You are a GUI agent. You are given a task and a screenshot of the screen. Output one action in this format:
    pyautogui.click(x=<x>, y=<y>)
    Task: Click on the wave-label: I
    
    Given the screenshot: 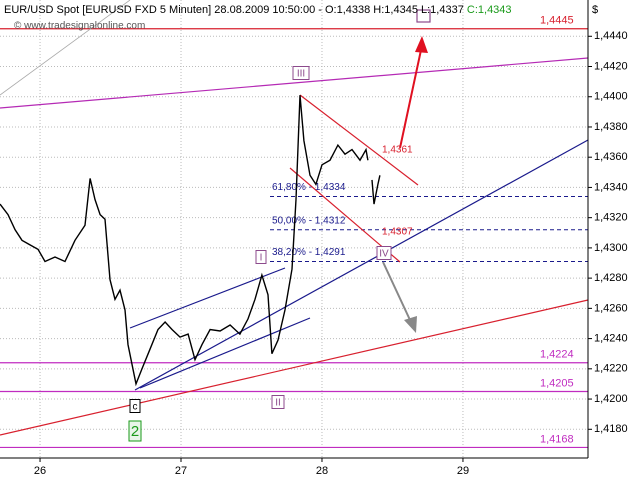 What is the action you would take?
    pyautogui.click(x=261, y=258)
    